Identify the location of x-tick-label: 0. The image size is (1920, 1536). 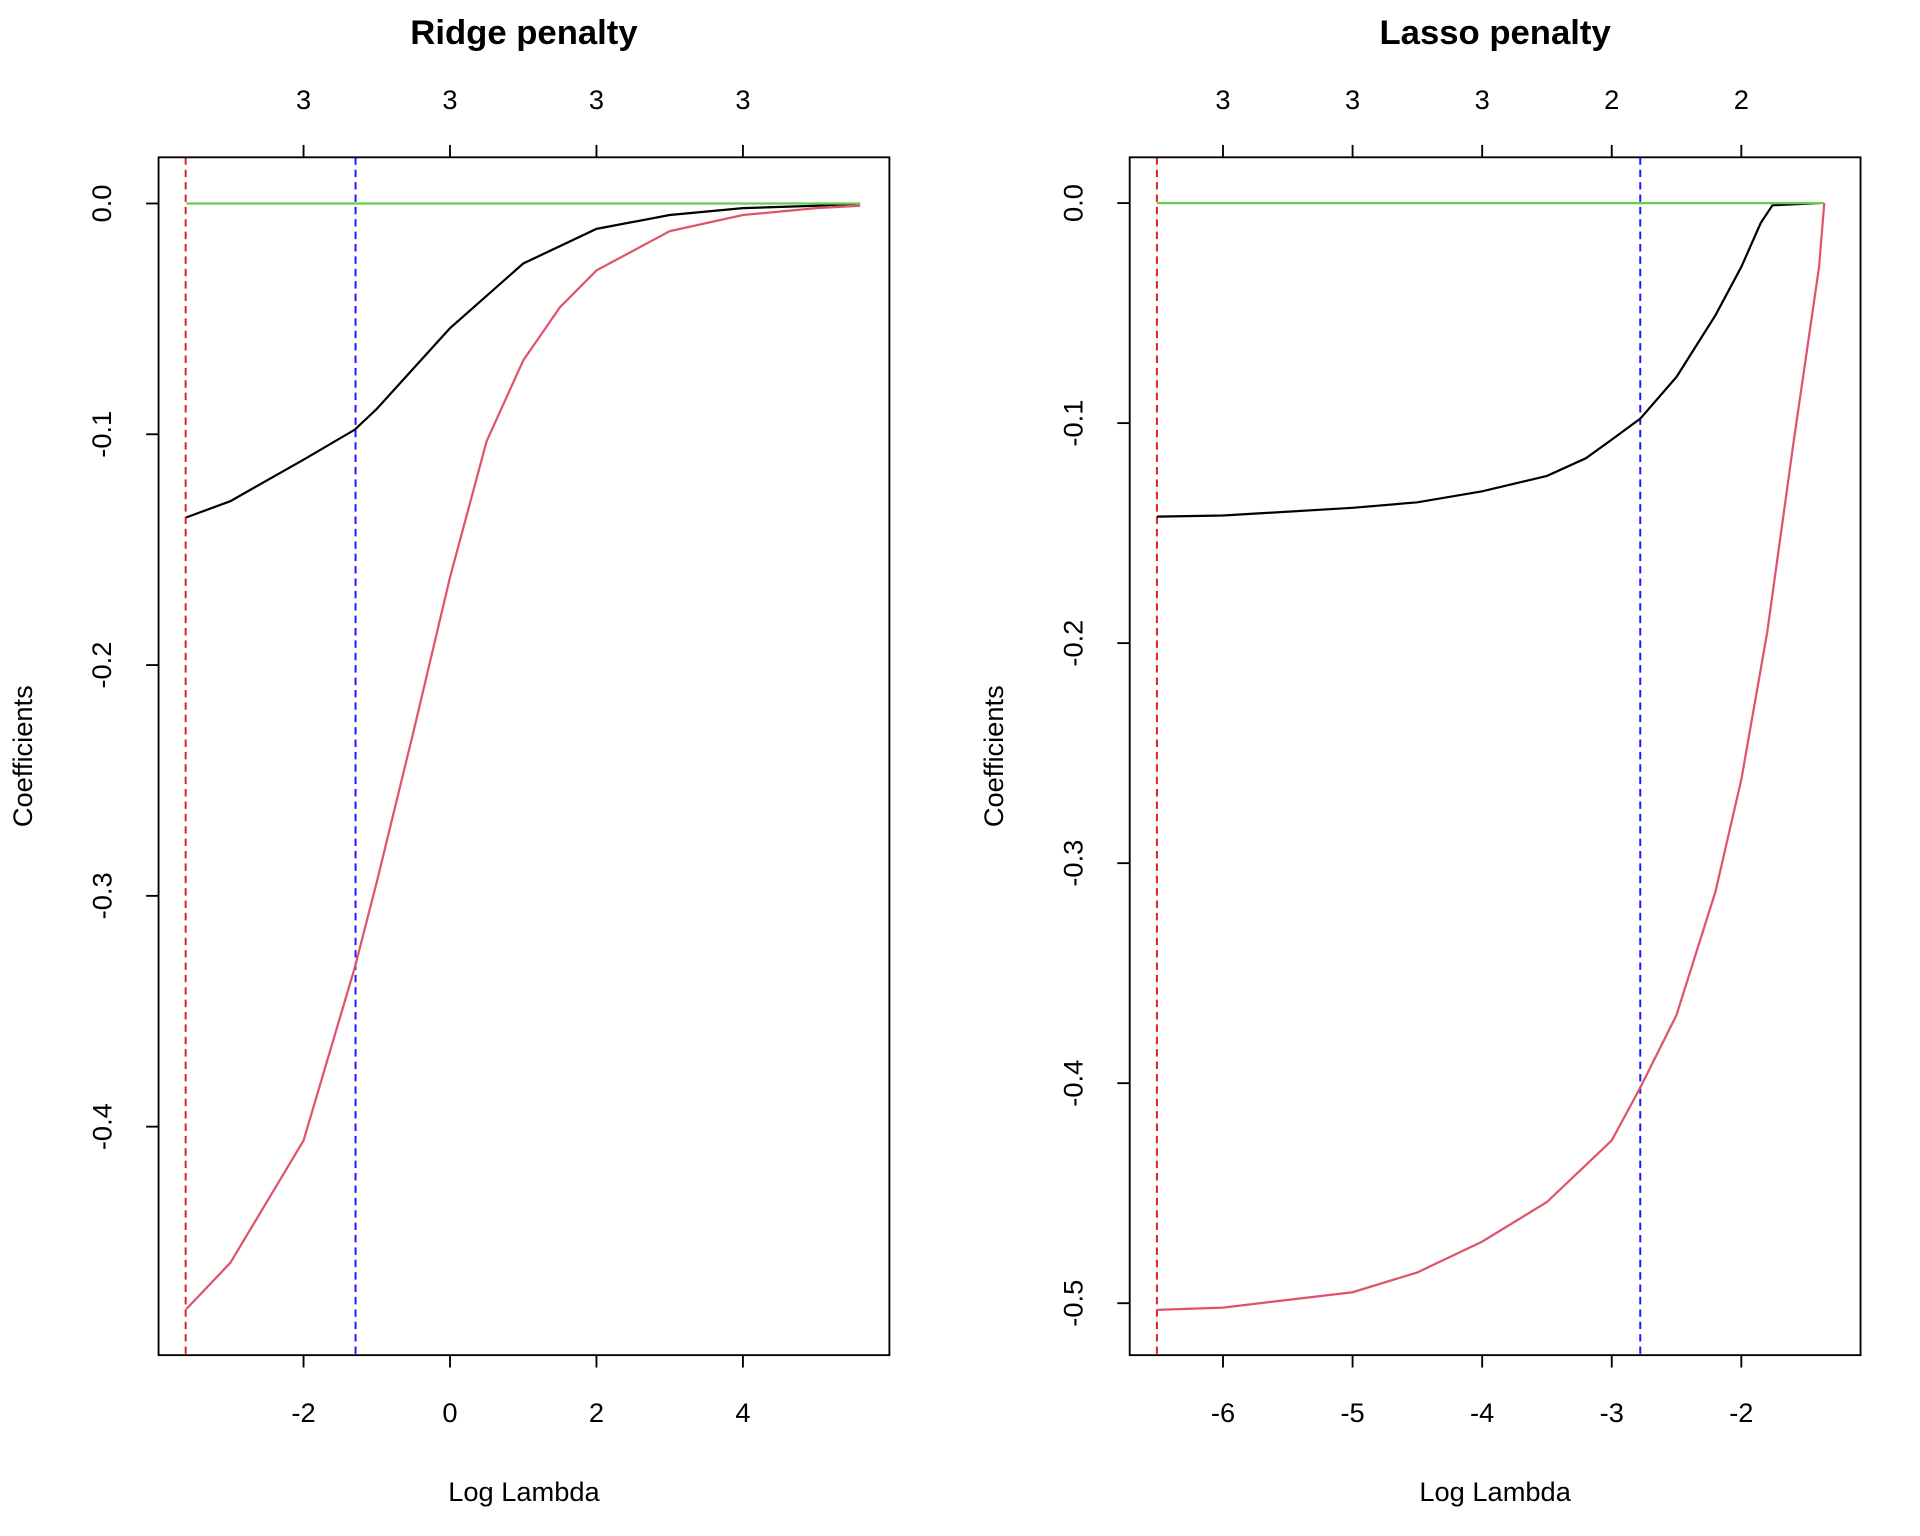
(449, 1412).